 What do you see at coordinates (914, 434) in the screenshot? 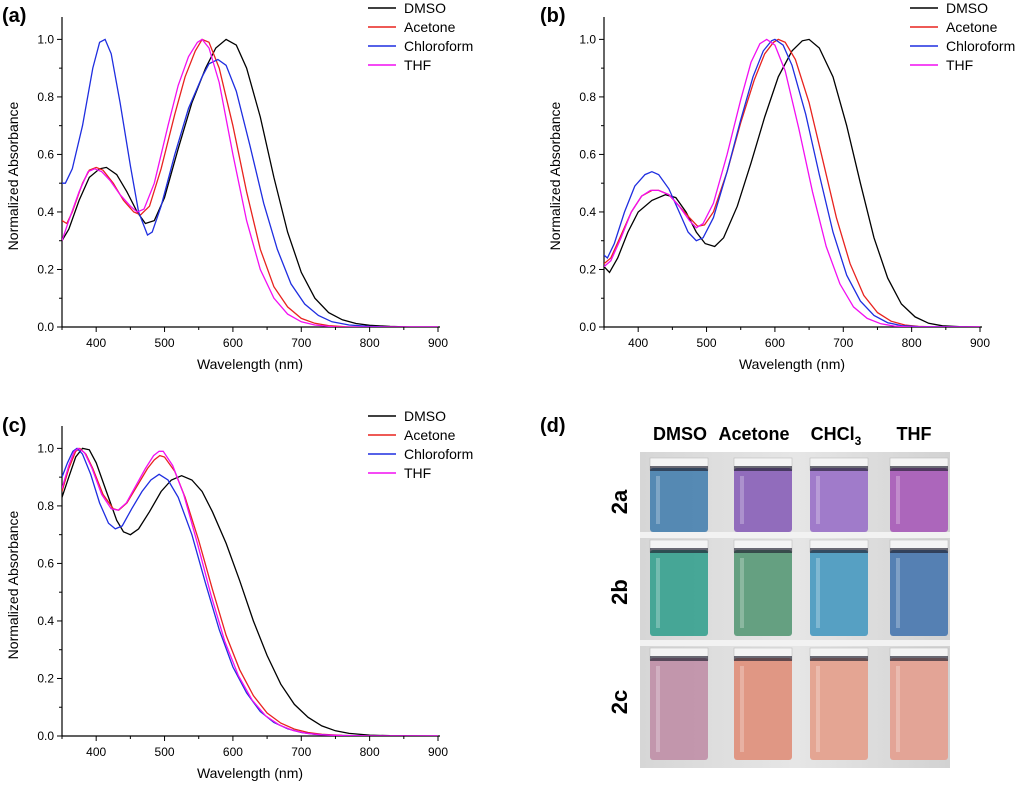
I see `photo-column-header: THF` at bounding box center [914, 434].